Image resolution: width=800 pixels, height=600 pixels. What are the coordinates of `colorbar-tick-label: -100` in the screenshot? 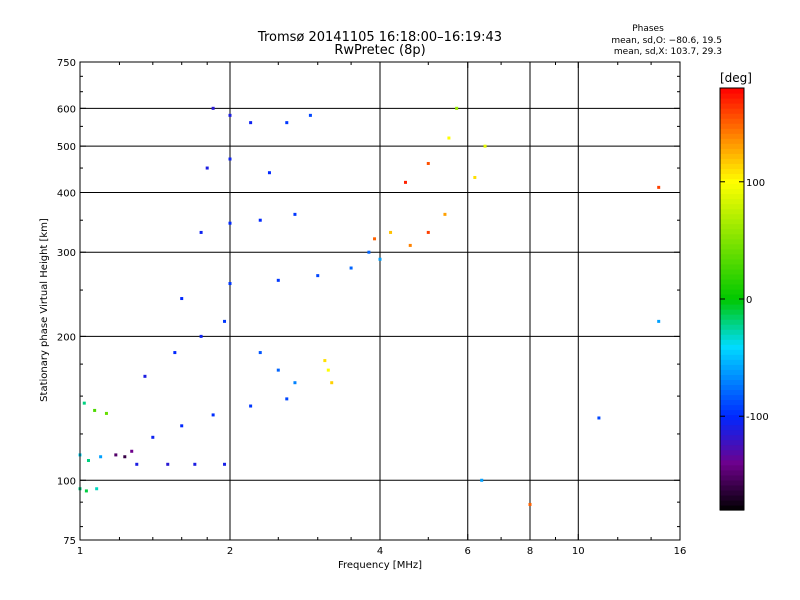 It's located at (757, 417).